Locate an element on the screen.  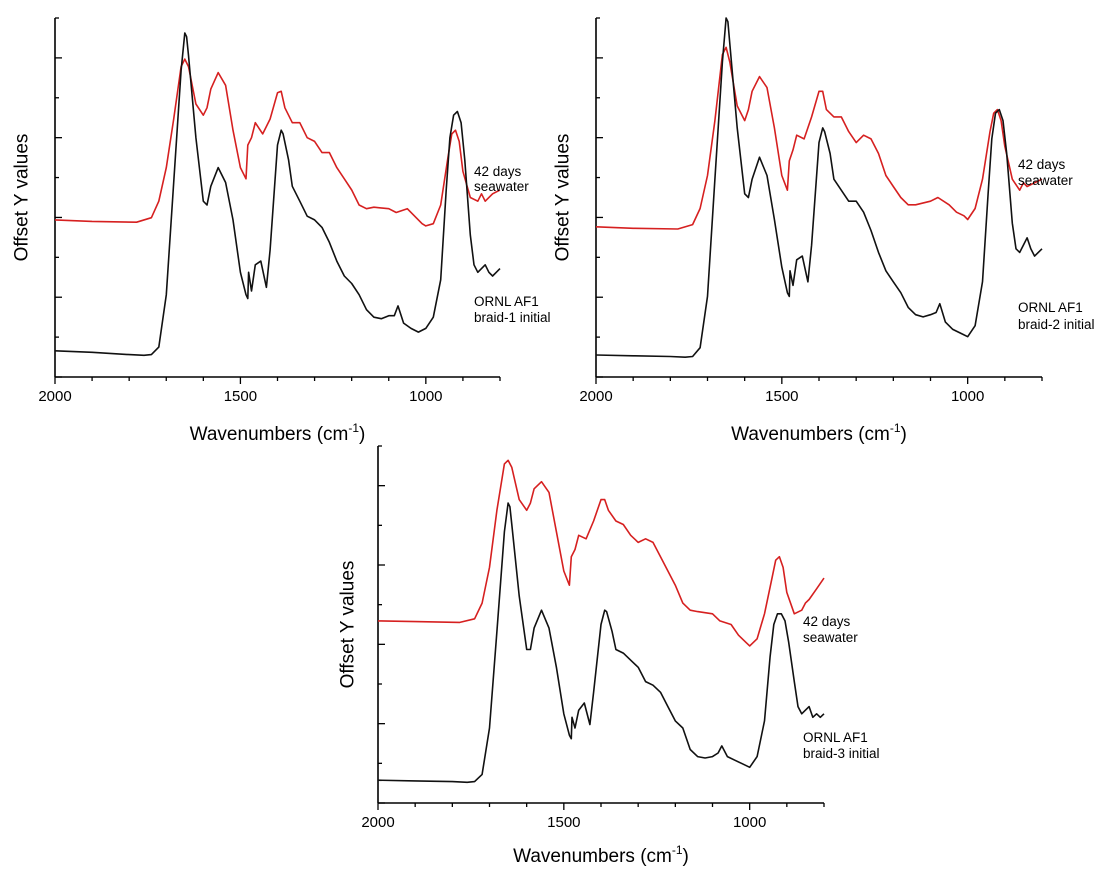
series-annotation: braid-1 initial is located at coordinates (512, 317).